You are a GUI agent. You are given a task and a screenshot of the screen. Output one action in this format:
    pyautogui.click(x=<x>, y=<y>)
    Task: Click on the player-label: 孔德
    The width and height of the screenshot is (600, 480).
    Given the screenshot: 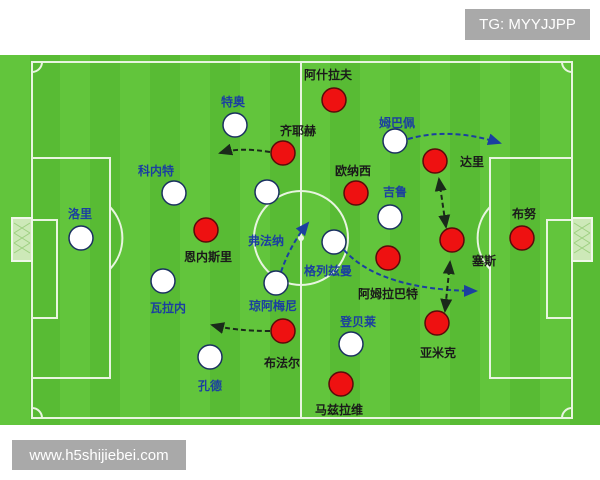 What is the action you would take?
    pyautogui.click(x=210, y=385)
    